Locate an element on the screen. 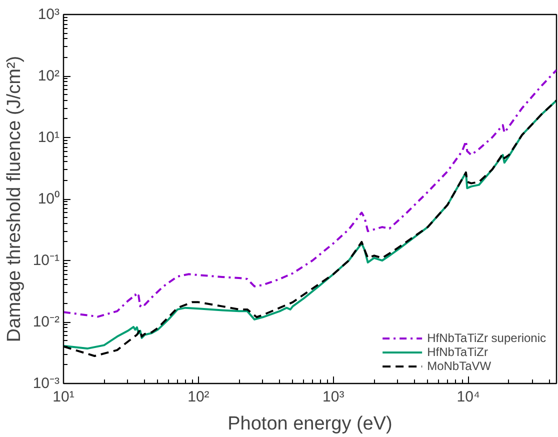 The image size is (558, 437). legend-label: HfNbTaTiZr superionic is located at coordinates (486, 338).